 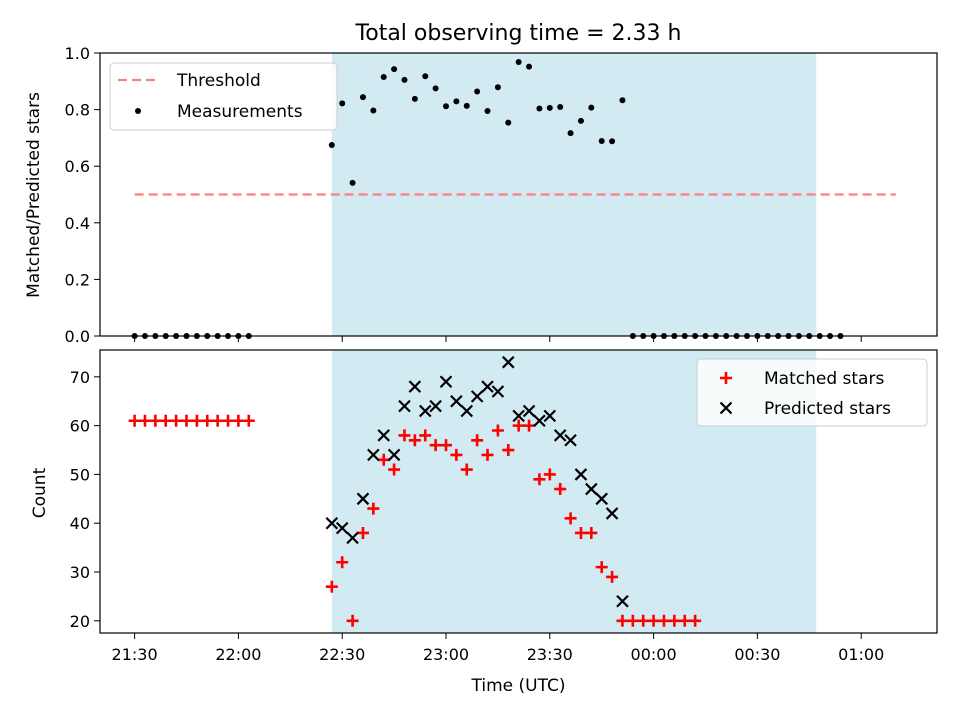 I want to click on chart-title: Total observing time = 2.33 h, so click(x=518, y=33).